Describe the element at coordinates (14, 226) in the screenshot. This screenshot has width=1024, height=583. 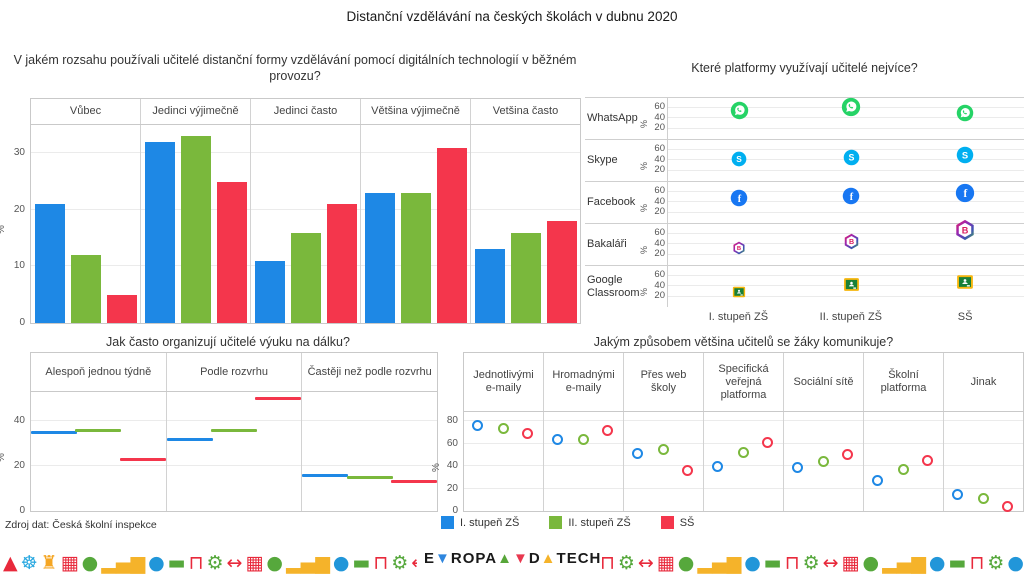
I see `usage-y-axis: 0 10 20 30%` at that location.